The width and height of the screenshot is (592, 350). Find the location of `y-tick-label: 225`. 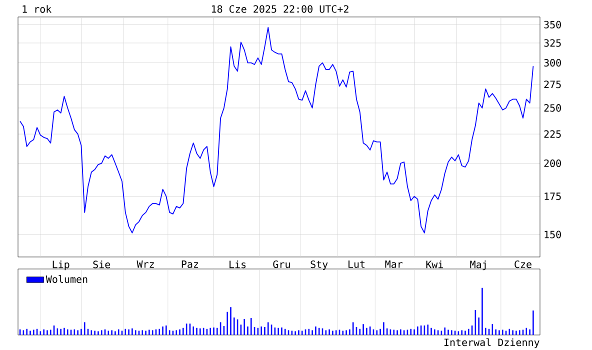

y-tick-label: 225 is located at coordinates (552, 134).